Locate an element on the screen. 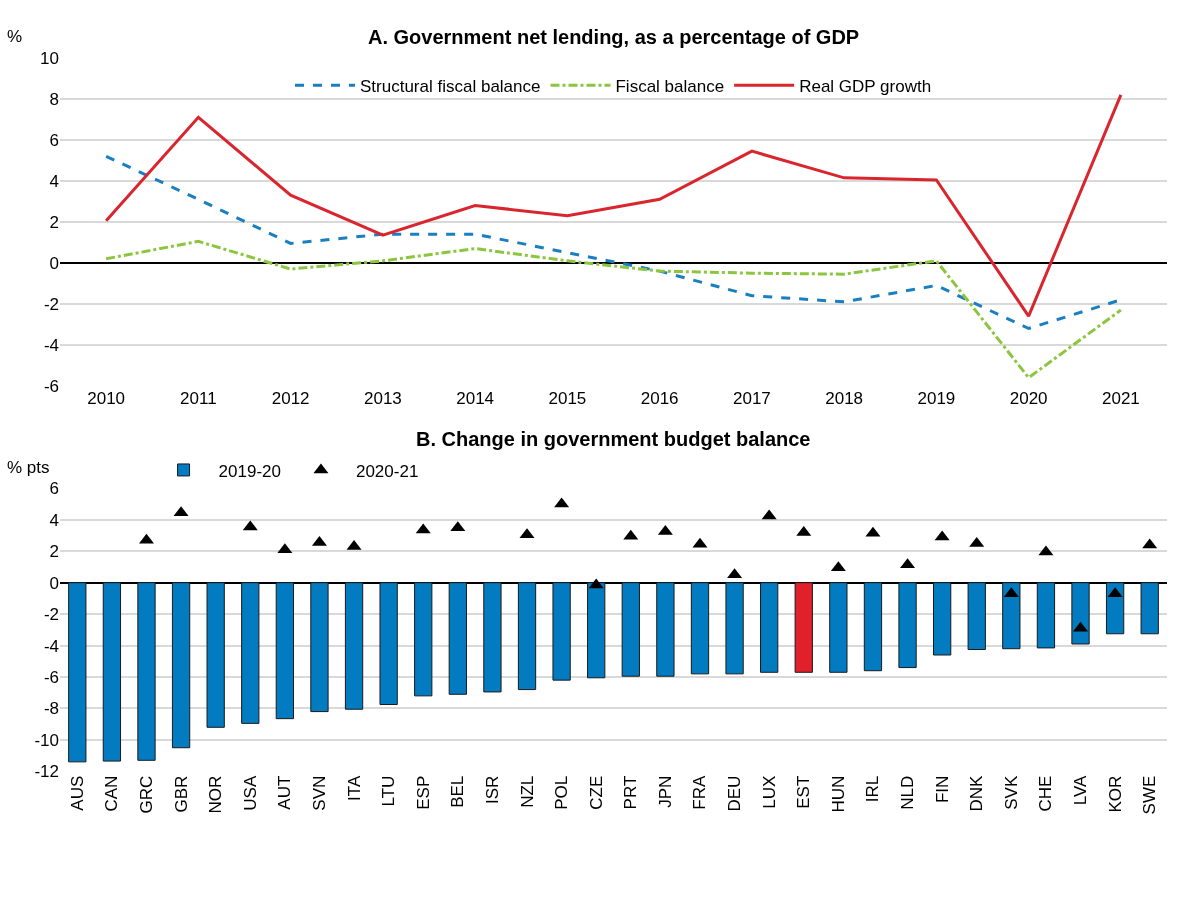  x-tick-label: NLD is located at coordinates (908, 792).